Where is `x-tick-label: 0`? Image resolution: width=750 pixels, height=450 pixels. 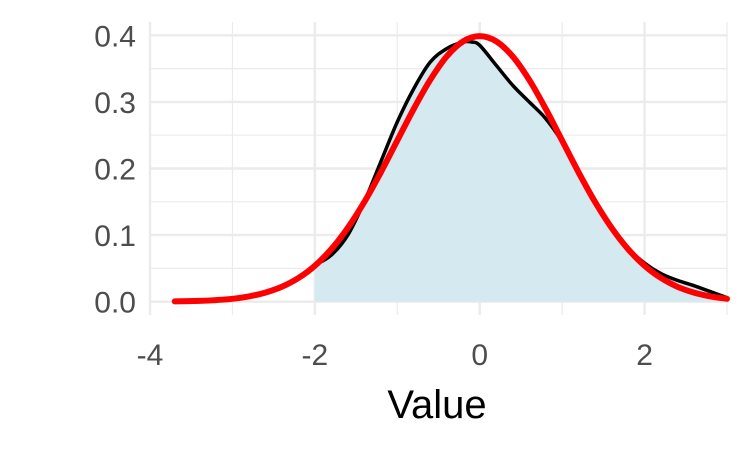
x-tick-label: 0 is located at coordinates (479, 355).